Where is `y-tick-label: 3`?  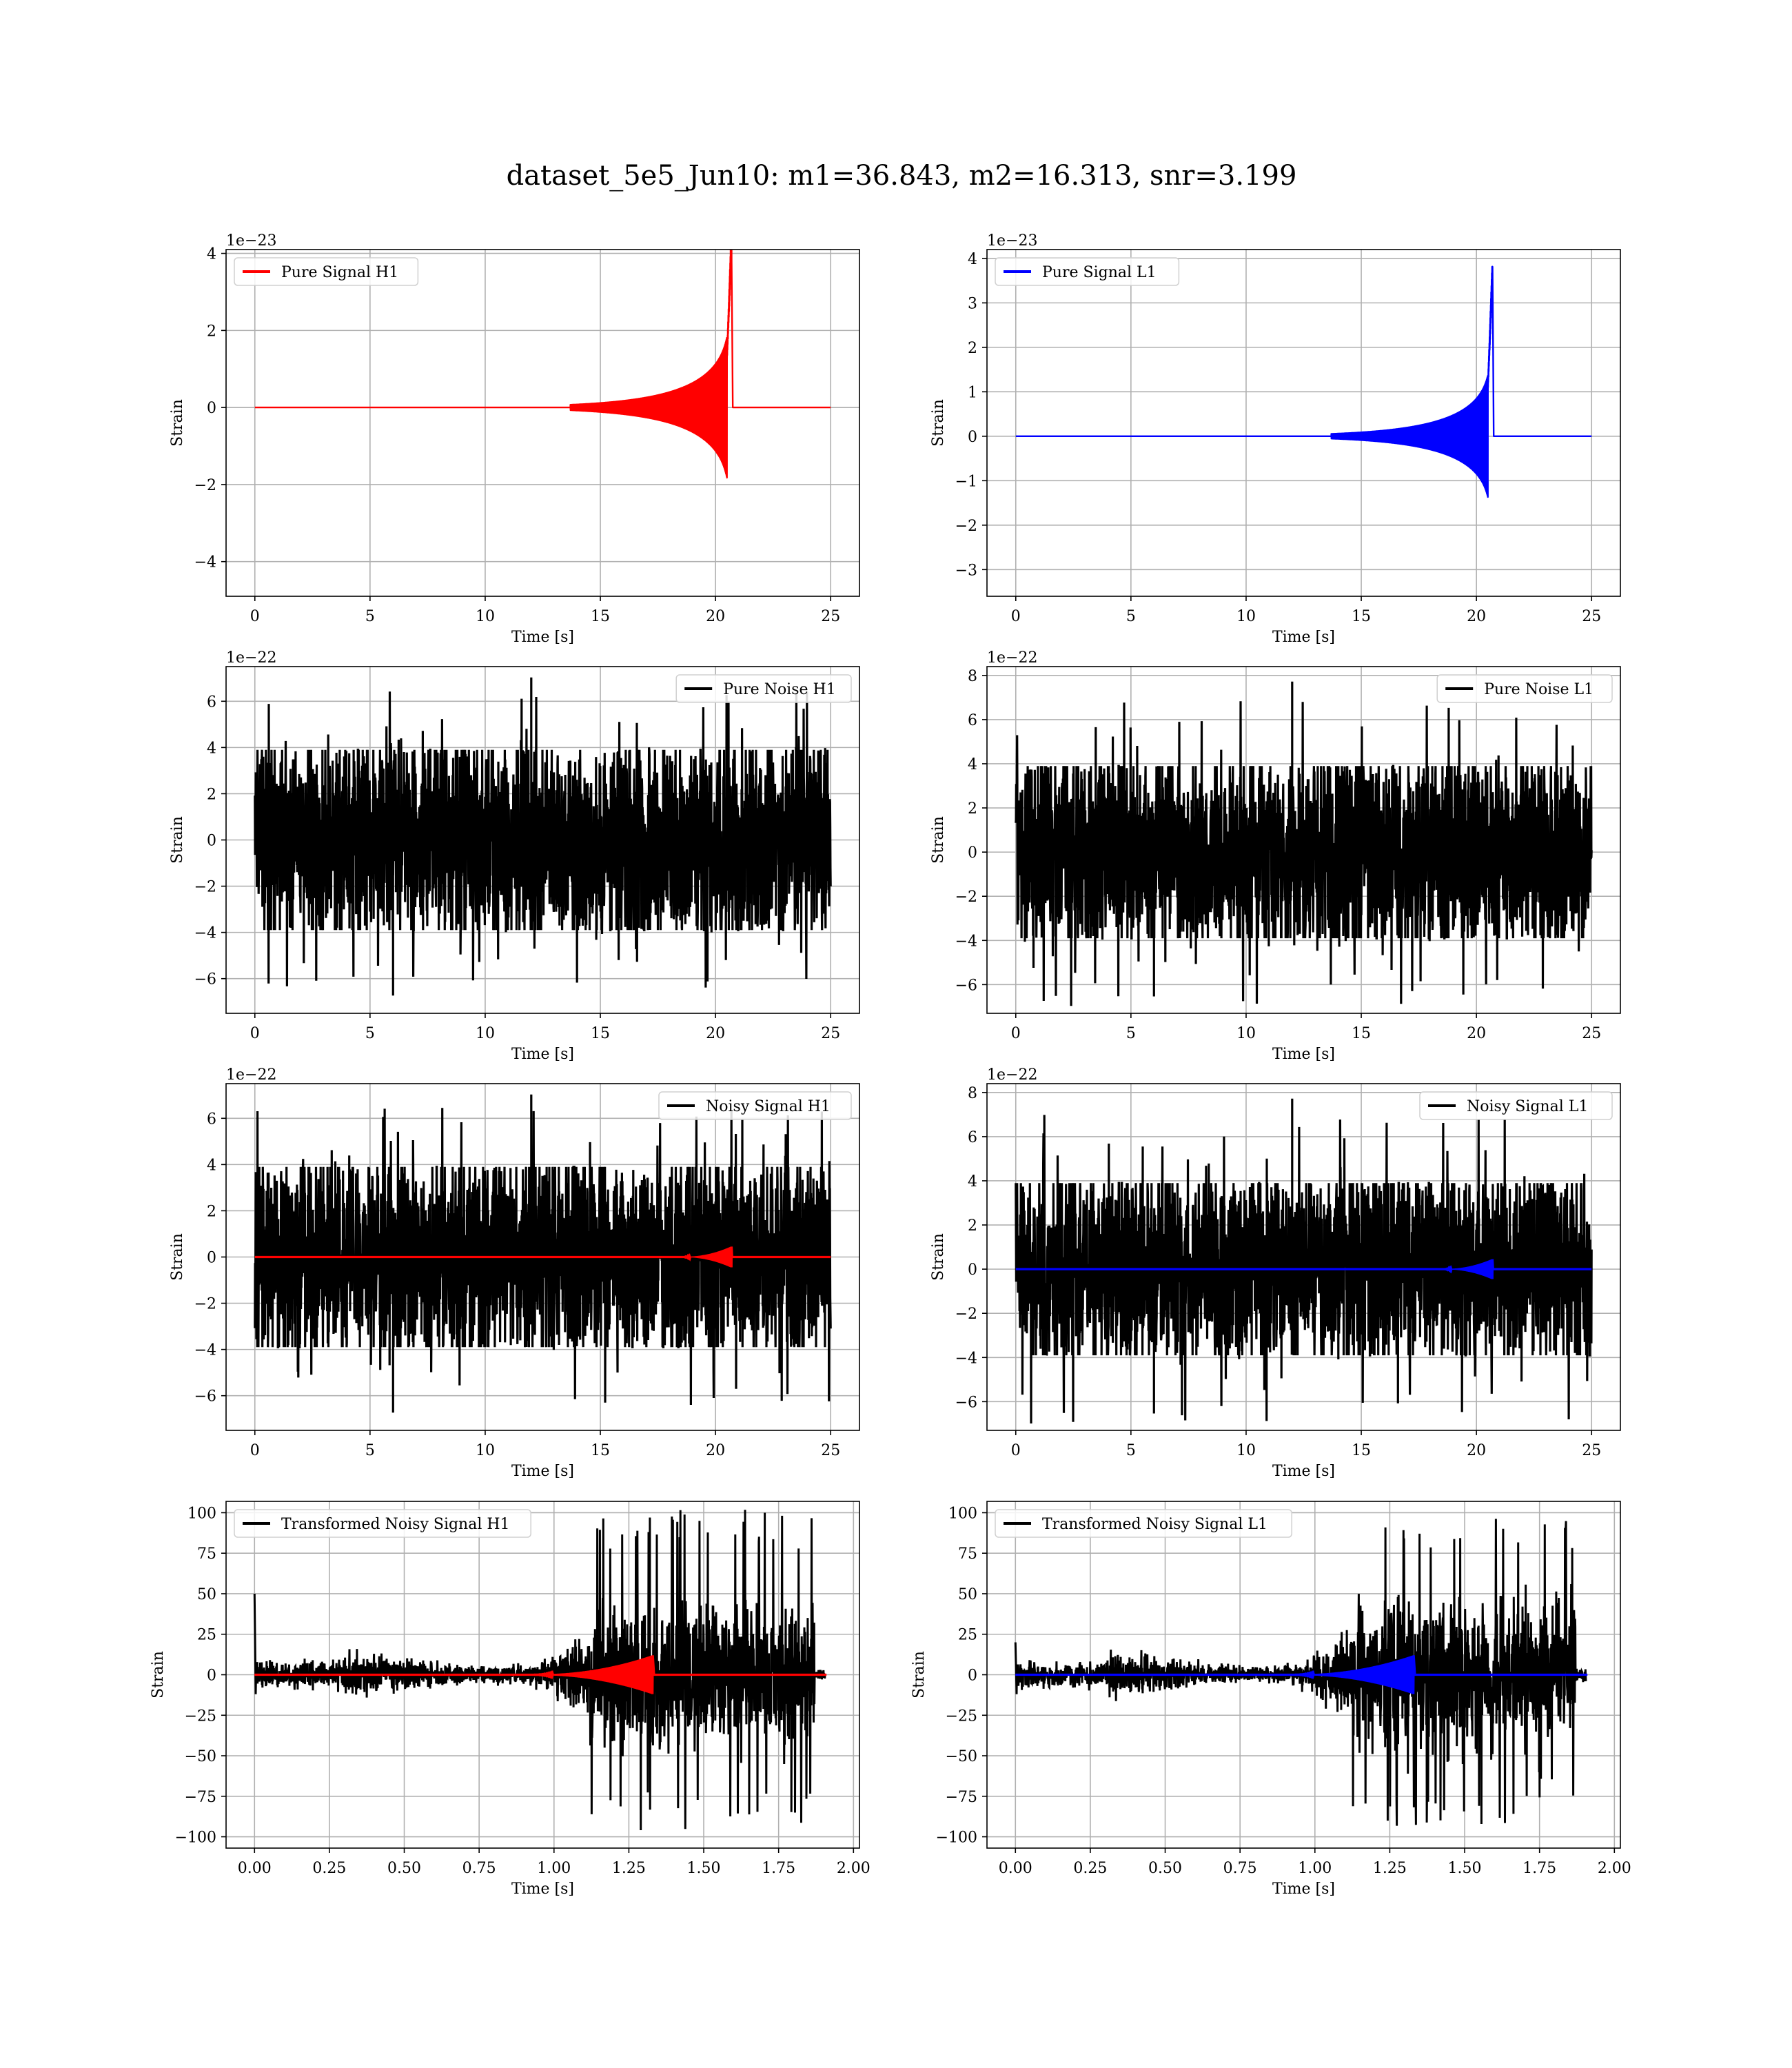
y-tick-label: 3 is located at coordinates (972, 303).